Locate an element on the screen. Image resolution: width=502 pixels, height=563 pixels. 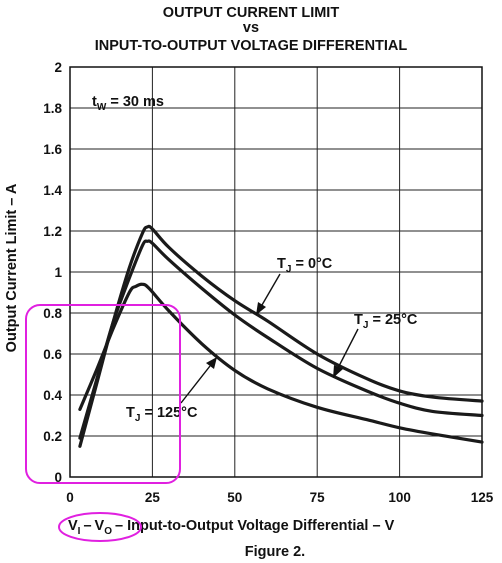
leader-25c is located at coordinates (346, 353).